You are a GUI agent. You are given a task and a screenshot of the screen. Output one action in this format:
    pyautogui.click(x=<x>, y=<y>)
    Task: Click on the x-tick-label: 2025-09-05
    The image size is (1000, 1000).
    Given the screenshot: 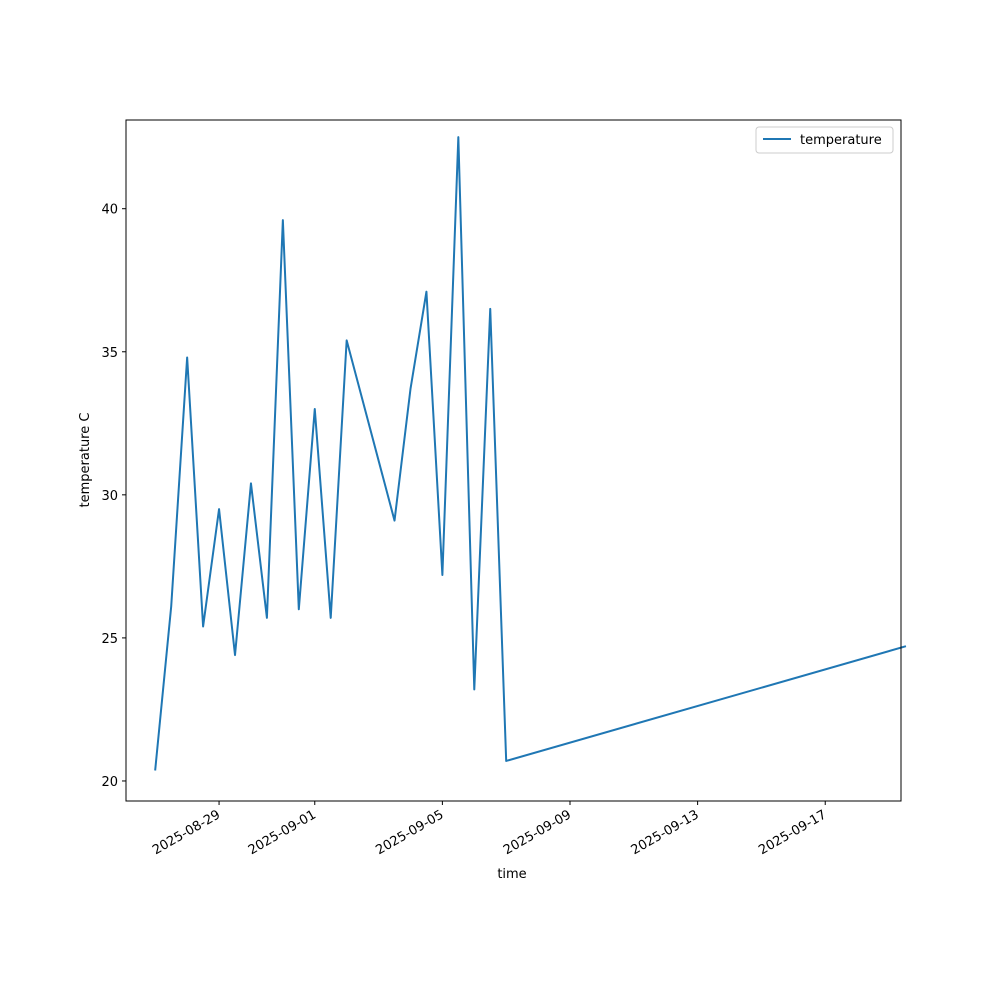 What is the action you would take?
    pyautogui.click(x=409, y=832)
    